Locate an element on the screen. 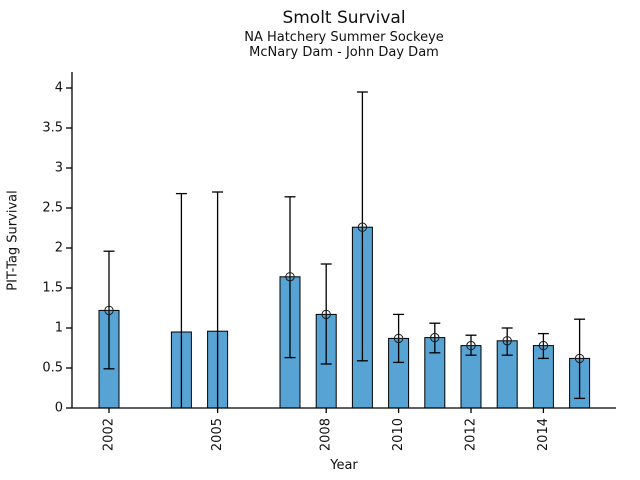  x-tick-label-2012: 2012 is located at coordinates (471, 434).